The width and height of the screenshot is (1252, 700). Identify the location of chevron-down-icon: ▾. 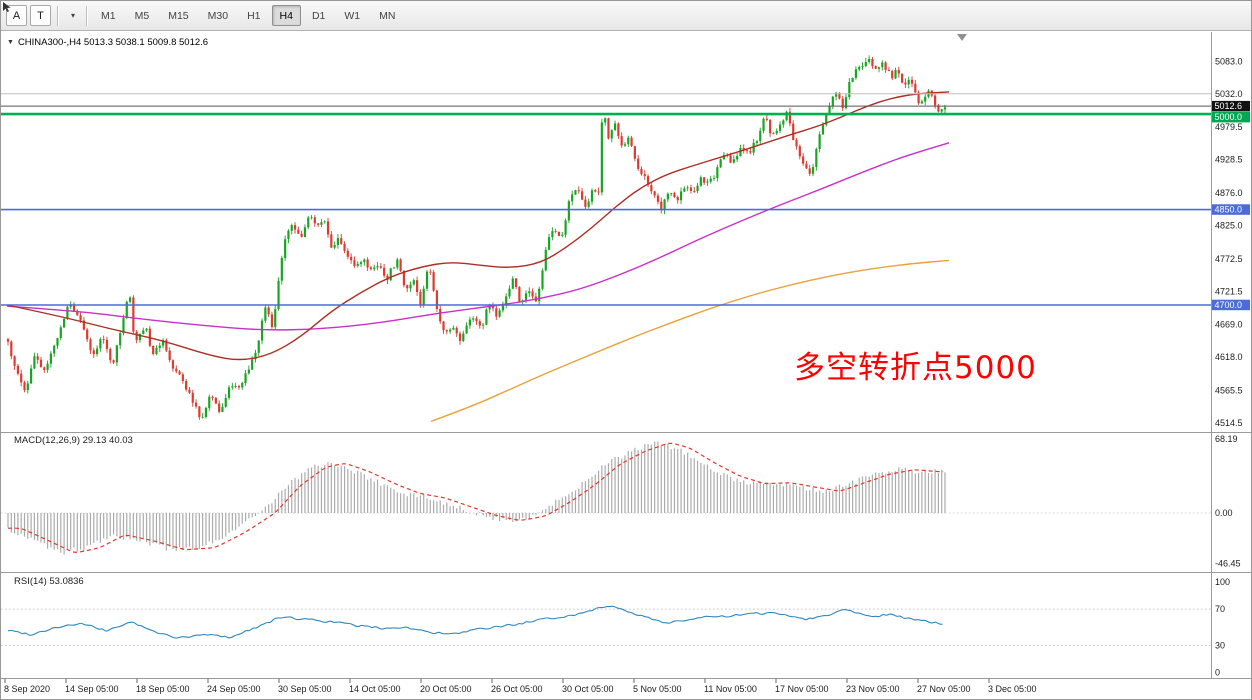
(73, 15).